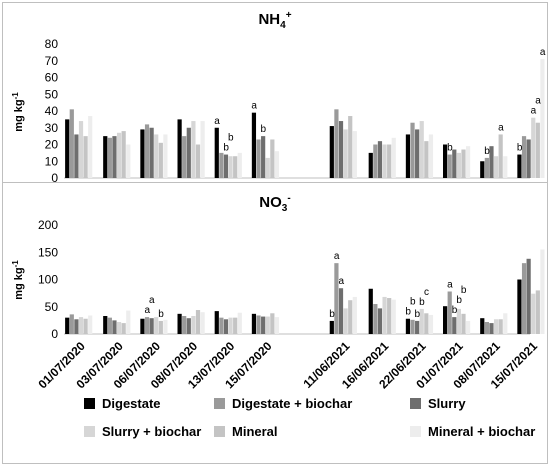  I want to click on annotation-letter-nh4-8: b, so click(520, 148).